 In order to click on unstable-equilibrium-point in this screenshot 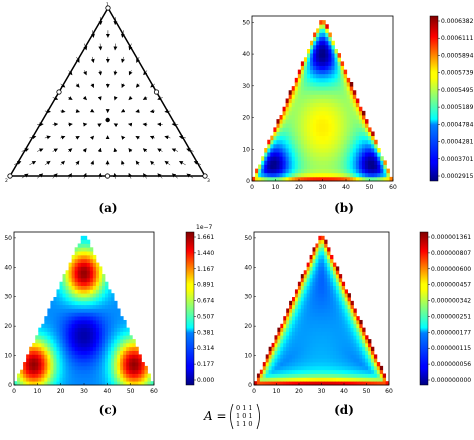, I will do `click(108, 8)`.